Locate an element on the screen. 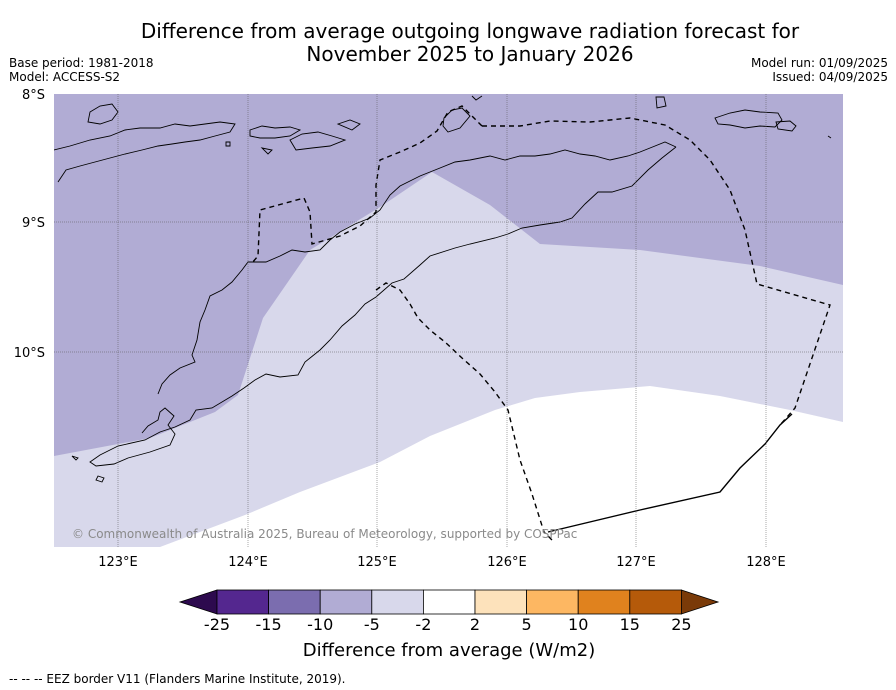 The image size is (896, 690). lat-label-10s: 10°S is located at coordinates (29, 353).